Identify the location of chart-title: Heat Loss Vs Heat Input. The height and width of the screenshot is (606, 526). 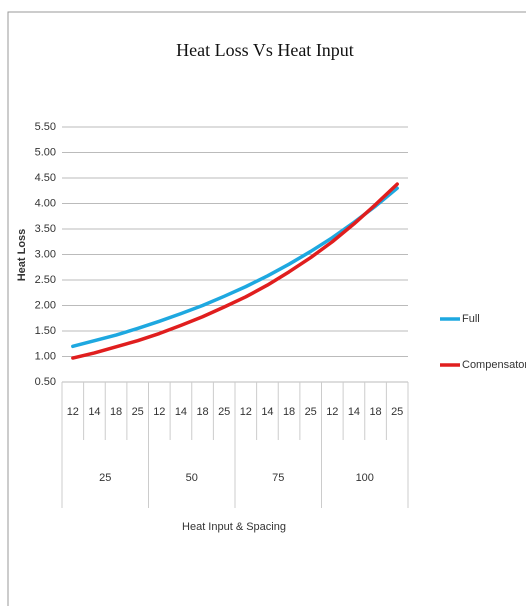
(265, 50).